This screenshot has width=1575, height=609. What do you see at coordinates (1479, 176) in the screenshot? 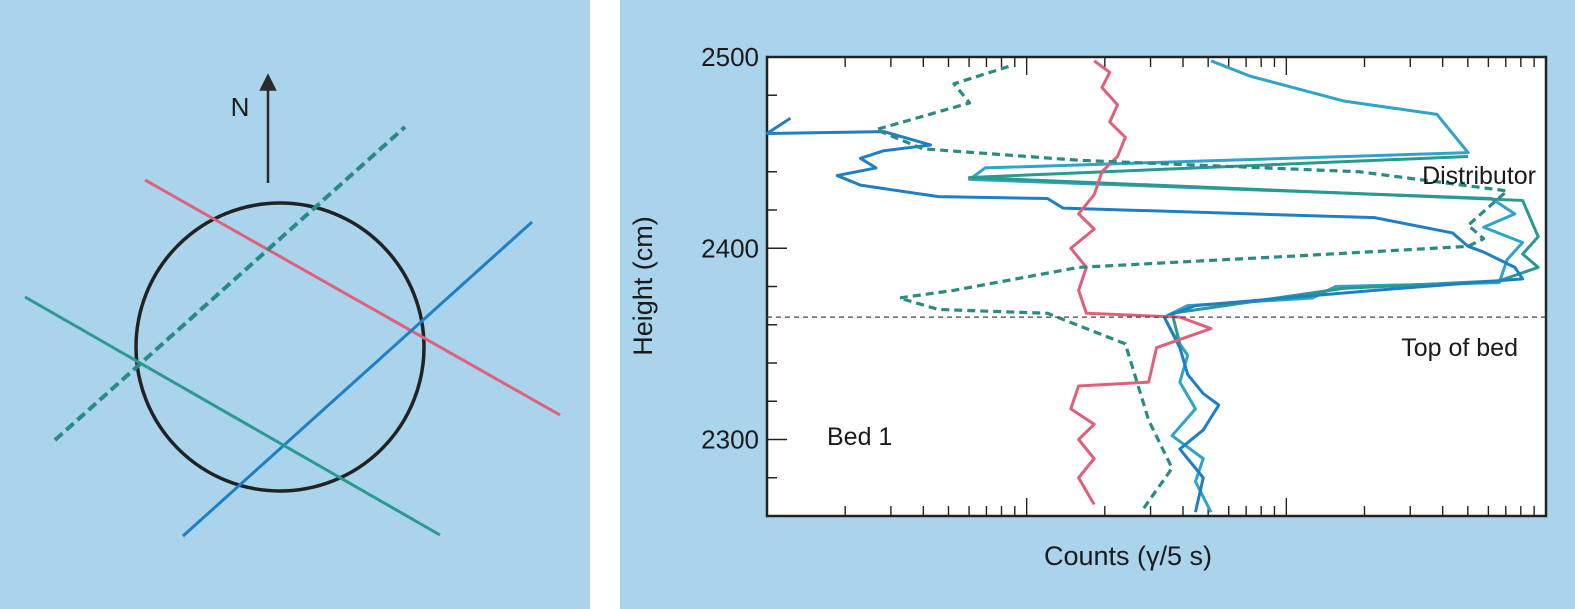
I see `annotation-distributor: Distributor` at bounding box center [1479, 176].